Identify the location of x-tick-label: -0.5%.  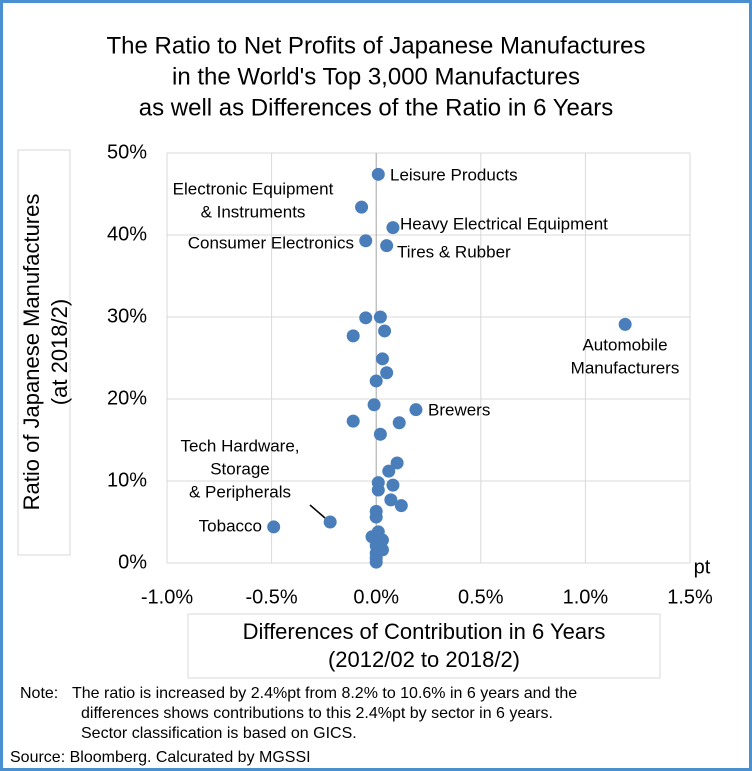
(271, 597).